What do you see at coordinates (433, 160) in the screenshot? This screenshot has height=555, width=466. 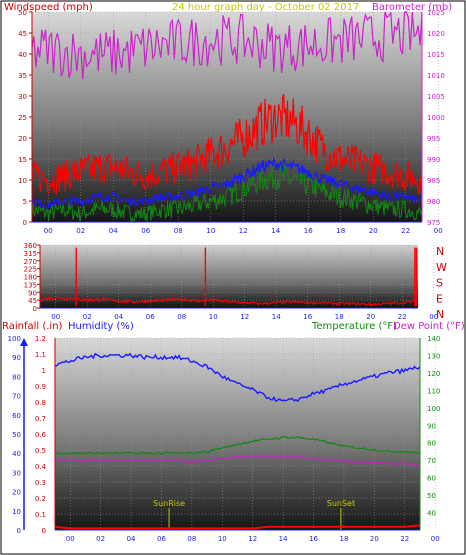 I see `baro-y-tick-label: 990` at bounding box center [433, 160].